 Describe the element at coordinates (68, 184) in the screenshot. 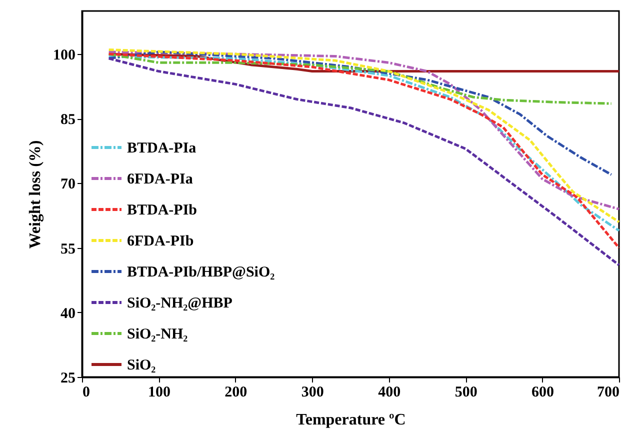

I see `y-tick-label: 70` at that location.